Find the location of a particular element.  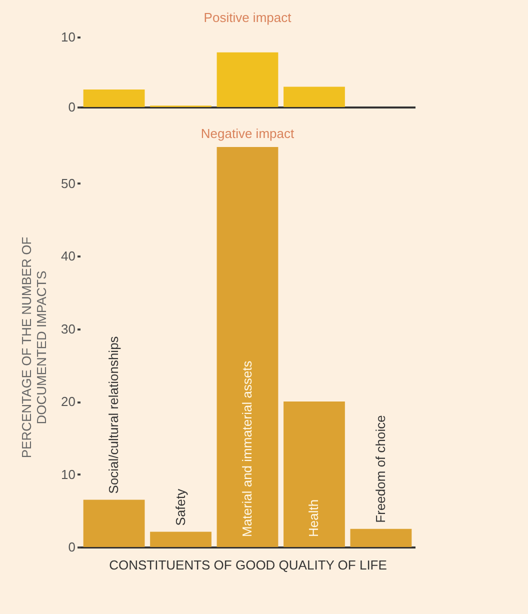

x-tick-label: Health is located at coordinates (314, 518).